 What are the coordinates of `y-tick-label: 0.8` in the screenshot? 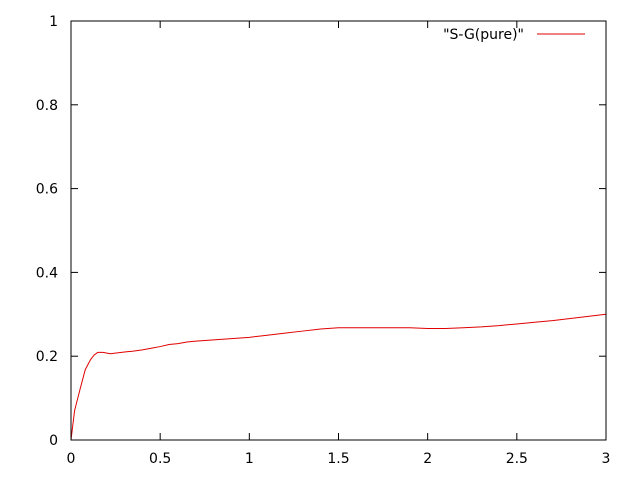 It's located at (47, 106).